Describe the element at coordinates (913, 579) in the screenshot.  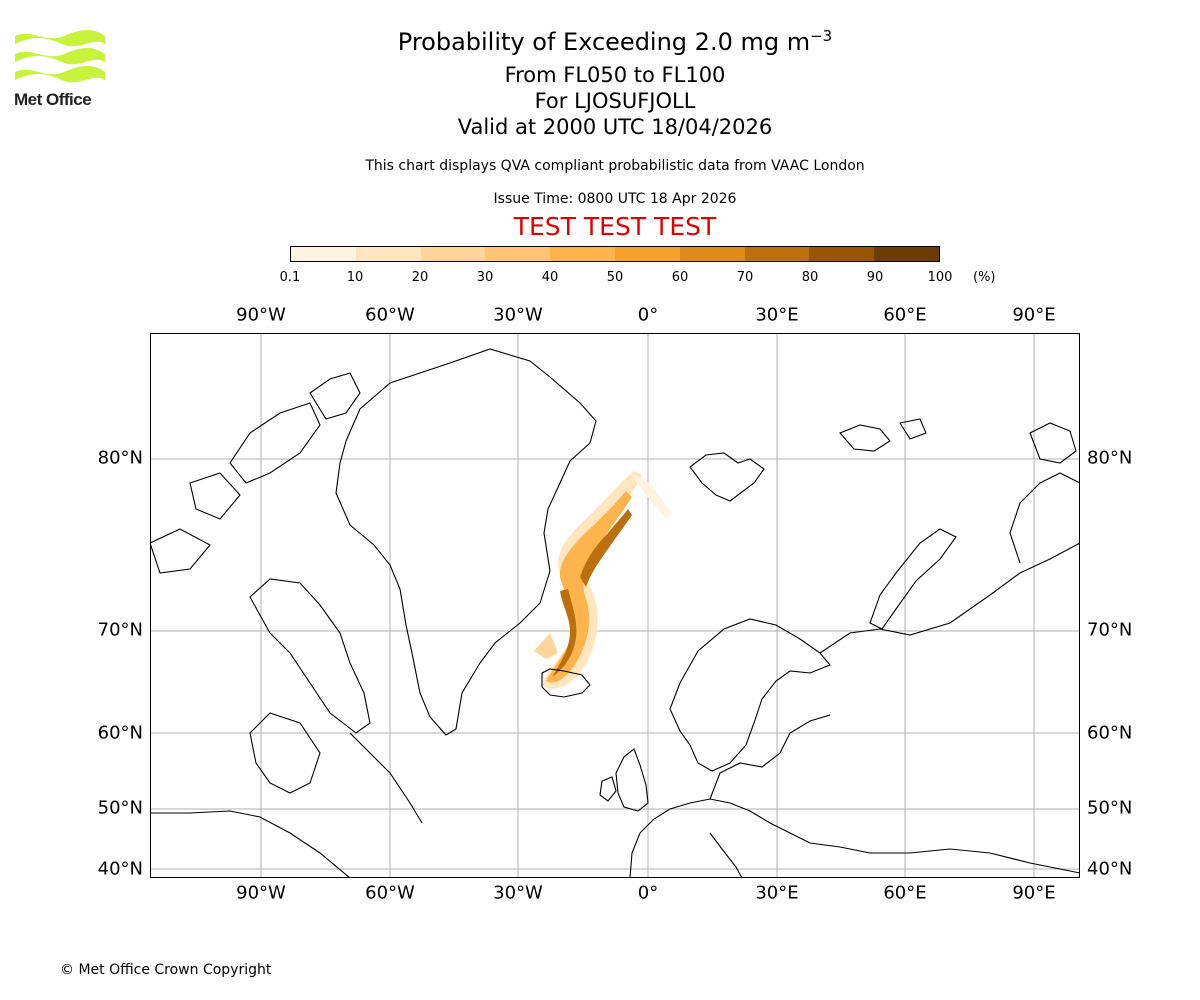
I see `coast-novaya-zemlya` at that location.